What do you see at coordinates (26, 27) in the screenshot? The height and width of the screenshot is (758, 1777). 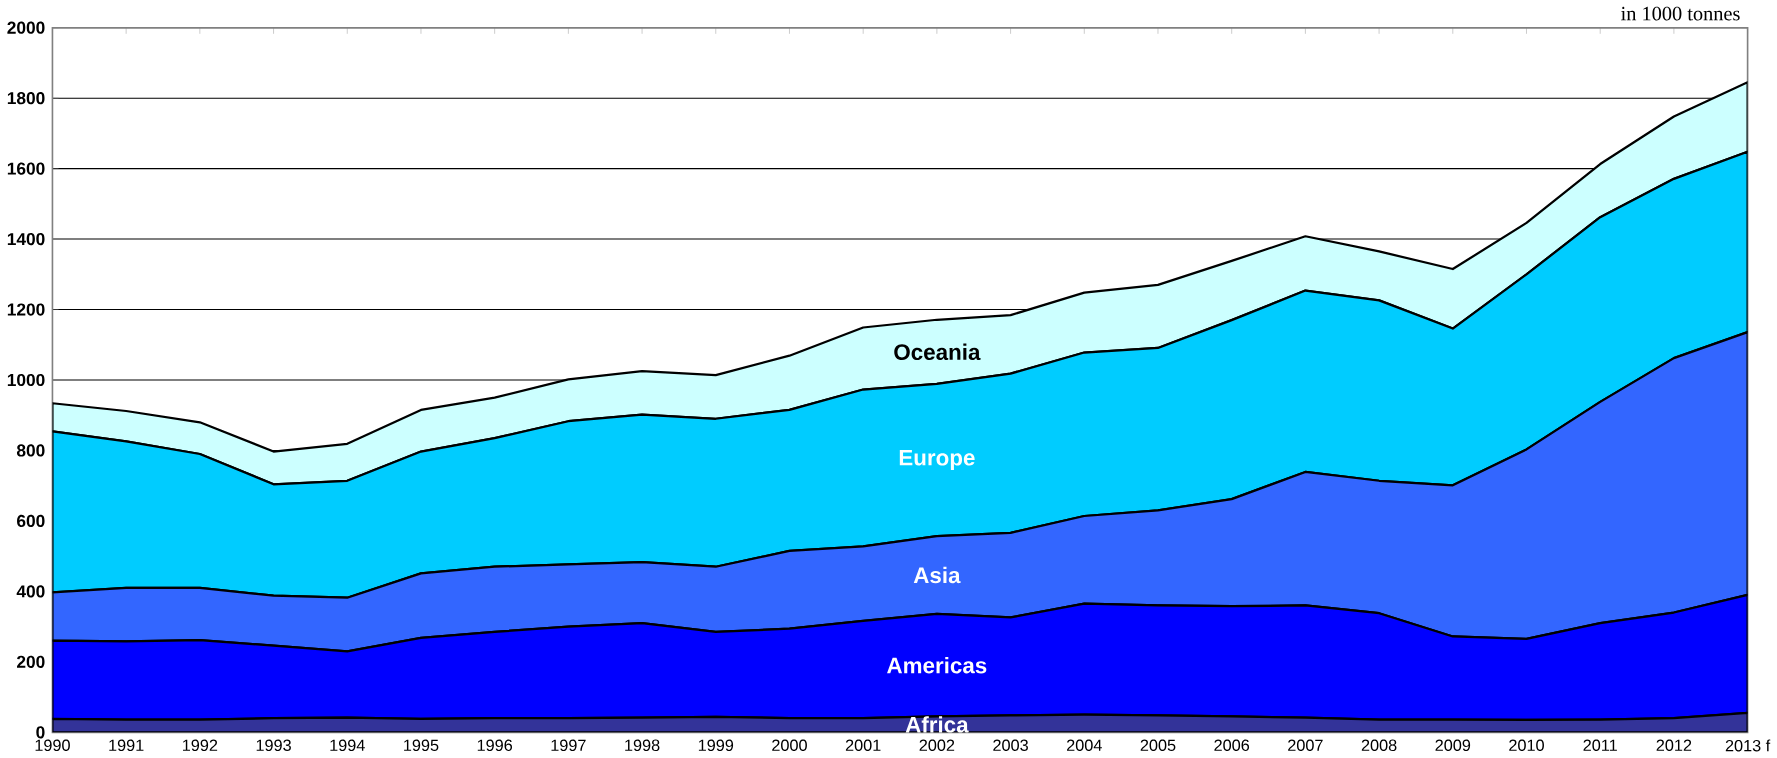 I see `y-tick-label: 2000` at bounding box center [26, 27].